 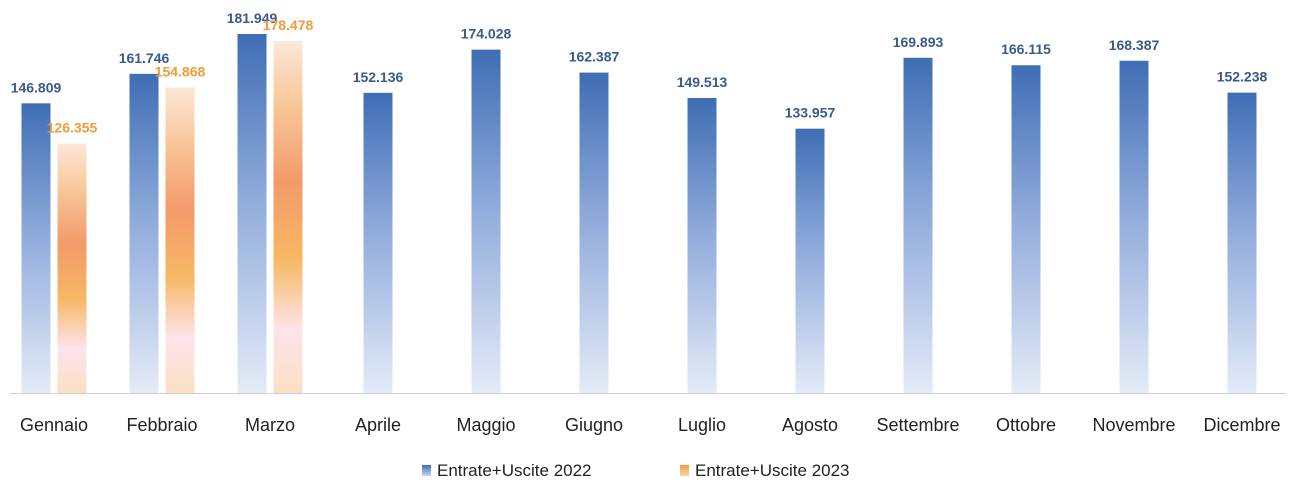 What do you see at coordinates (702, 425) in the screenshot?
I see `x-tick-label-luglio: Luglio` at bounding box center [702, 425].